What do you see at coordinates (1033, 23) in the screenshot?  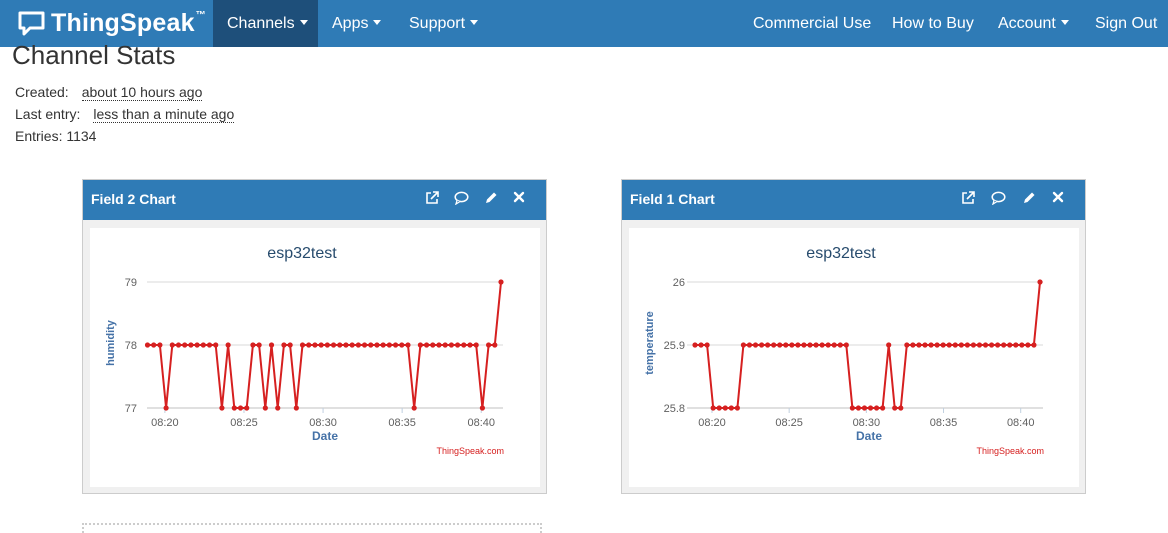 I see `nav-account: Account` at bounding box center [1033, 23].